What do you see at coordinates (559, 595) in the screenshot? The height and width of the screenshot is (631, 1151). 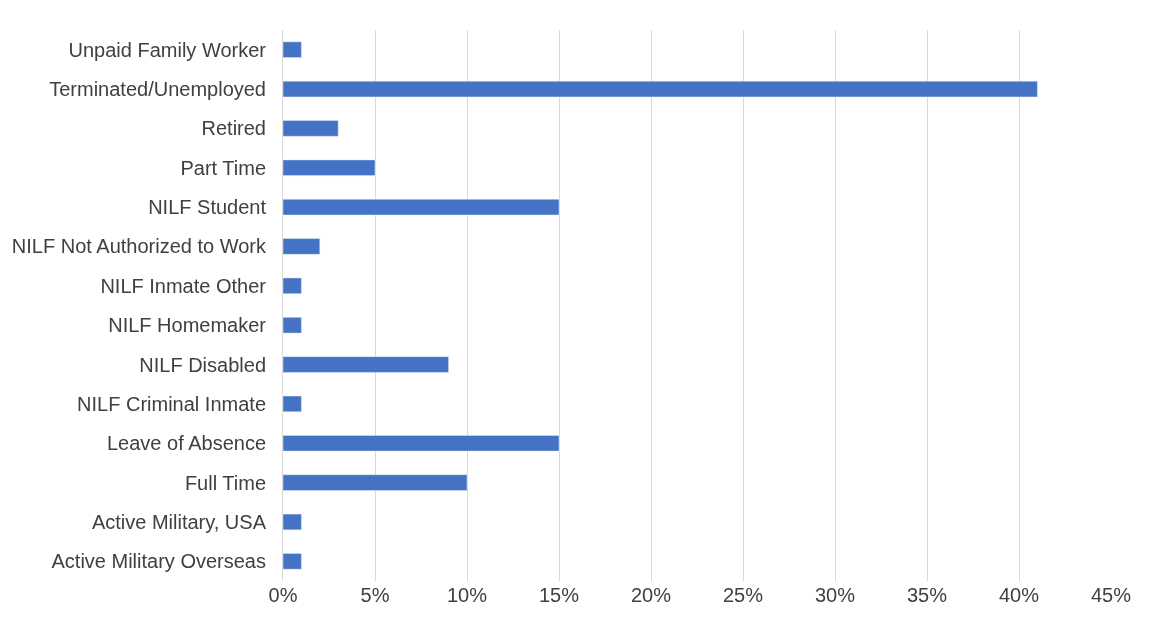 I see `x-tick-label: 15%` at bounding box center [559, 595].